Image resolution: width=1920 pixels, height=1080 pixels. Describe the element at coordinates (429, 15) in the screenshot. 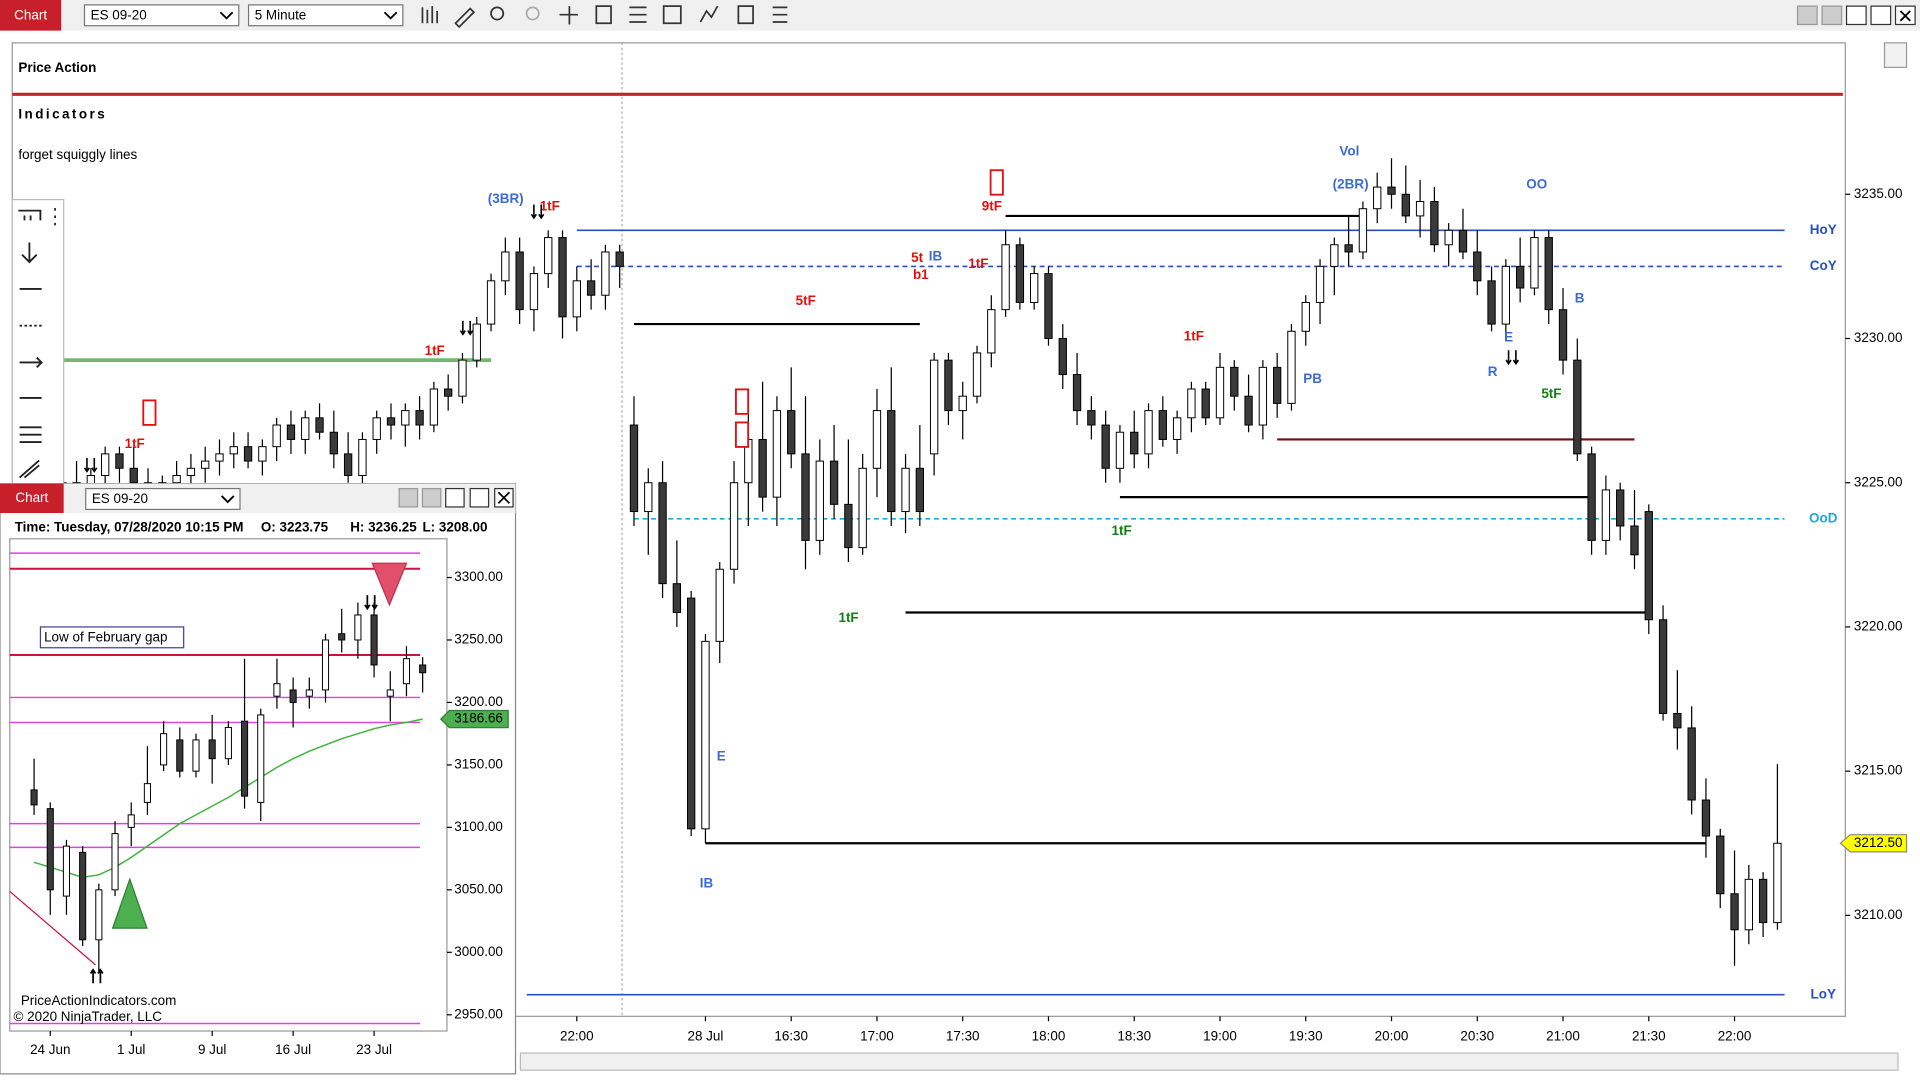

I see `bars-icon` at that location.